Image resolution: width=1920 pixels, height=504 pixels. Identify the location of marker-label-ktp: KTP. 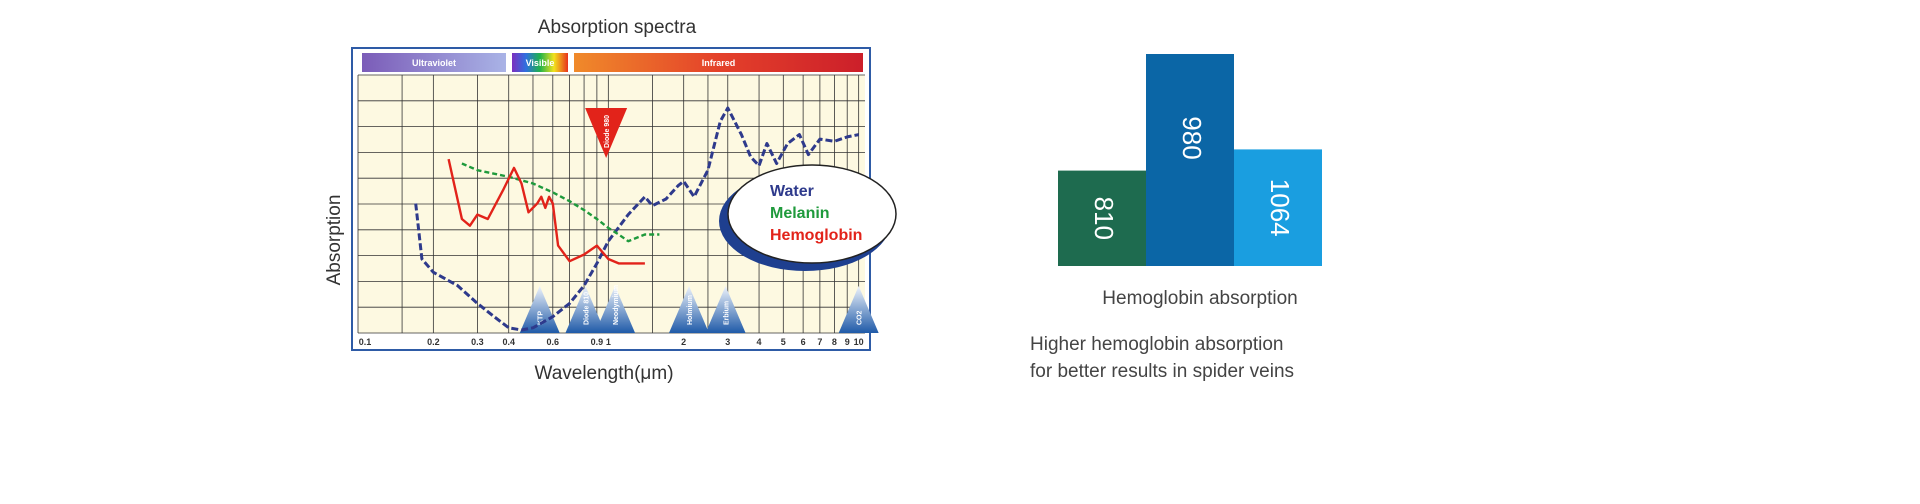
(541, 318).